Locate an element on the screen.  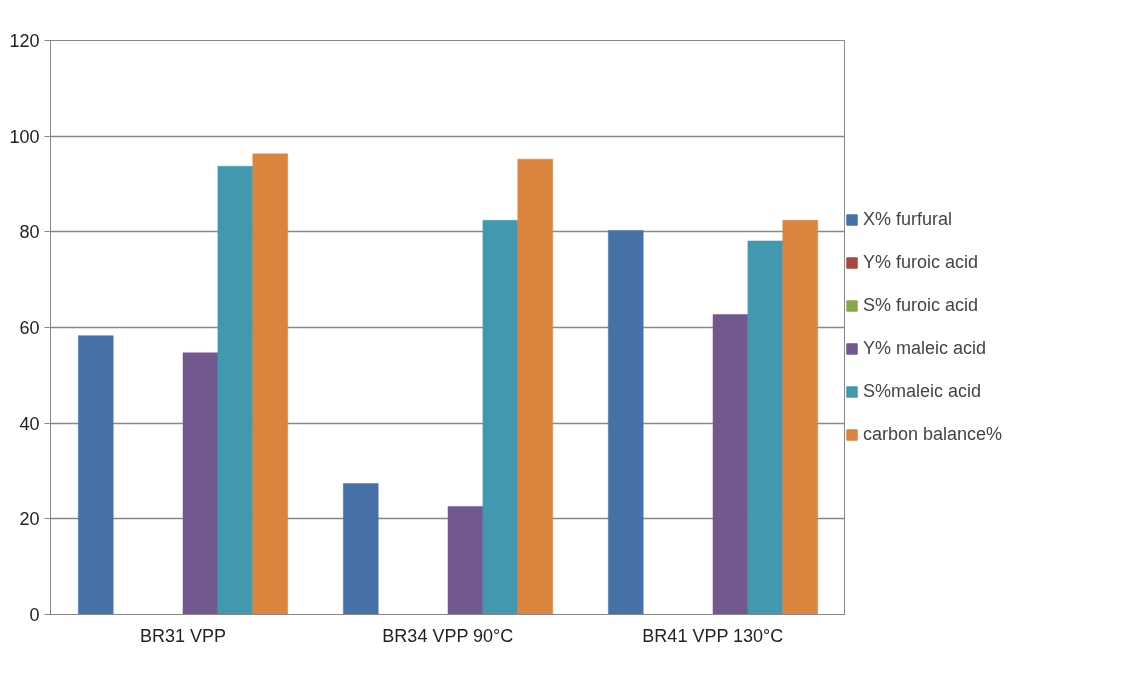
y-tick-label: 80 is located at coordinates (29, 232).